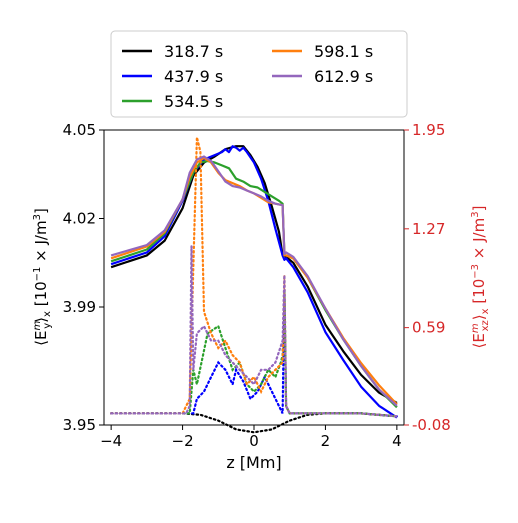  Describe the element at coordinates (343, 51) in the screenshot. I see `legend-label: 598.1 s` at that location.